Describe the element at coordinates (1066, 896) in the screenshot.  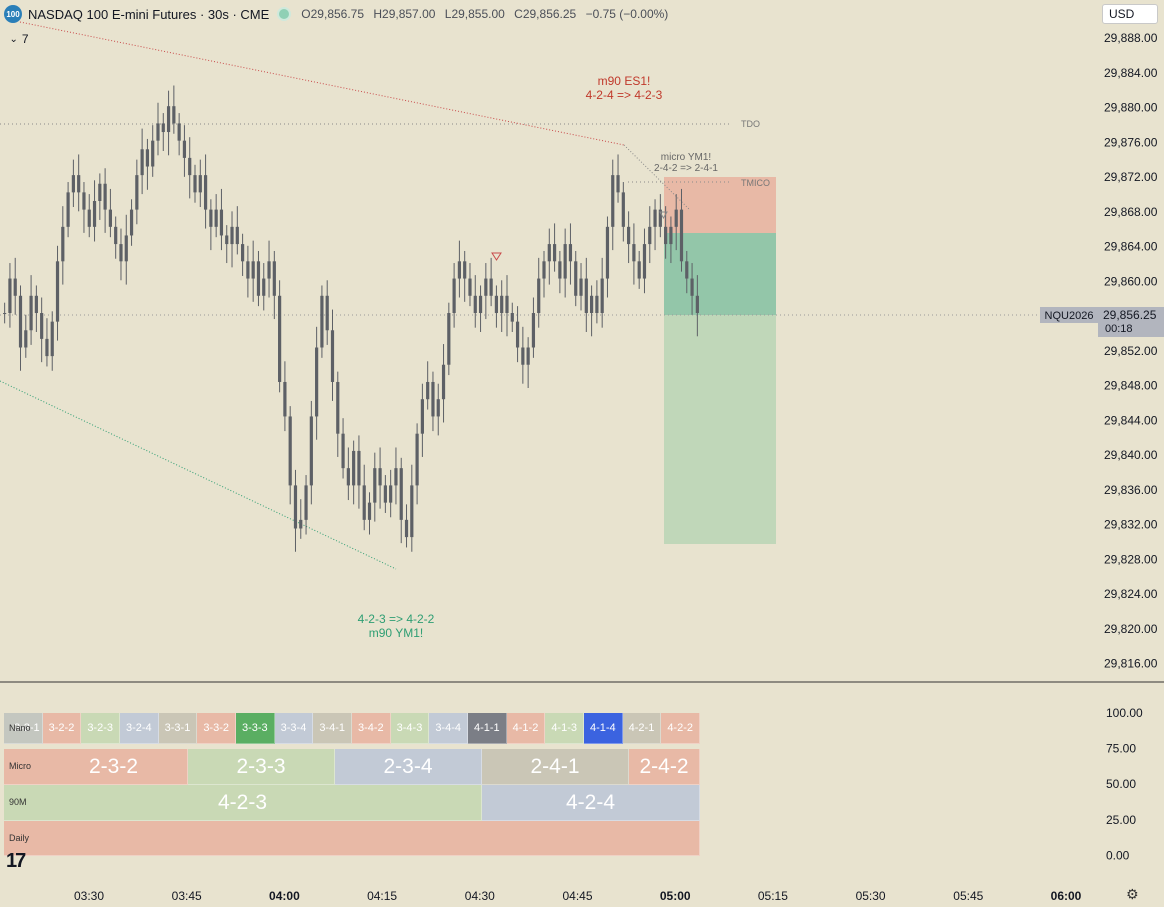
I see `time-tick-label: 06:00` at that location.